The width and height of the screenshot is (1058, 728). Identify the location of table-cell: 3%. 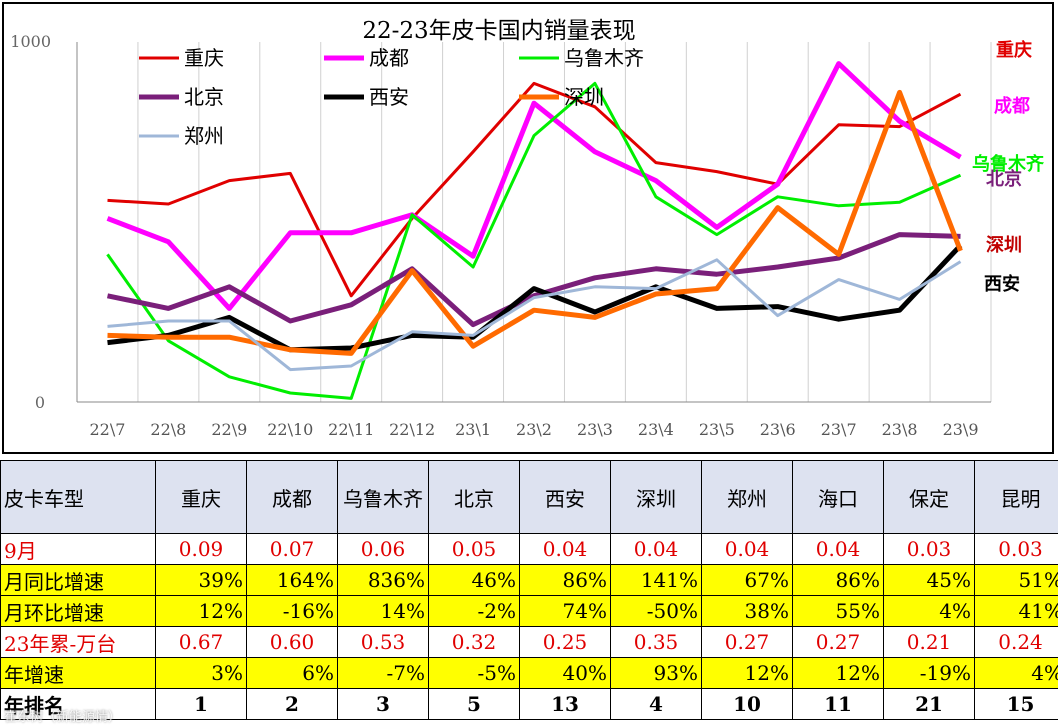
(201, 673).